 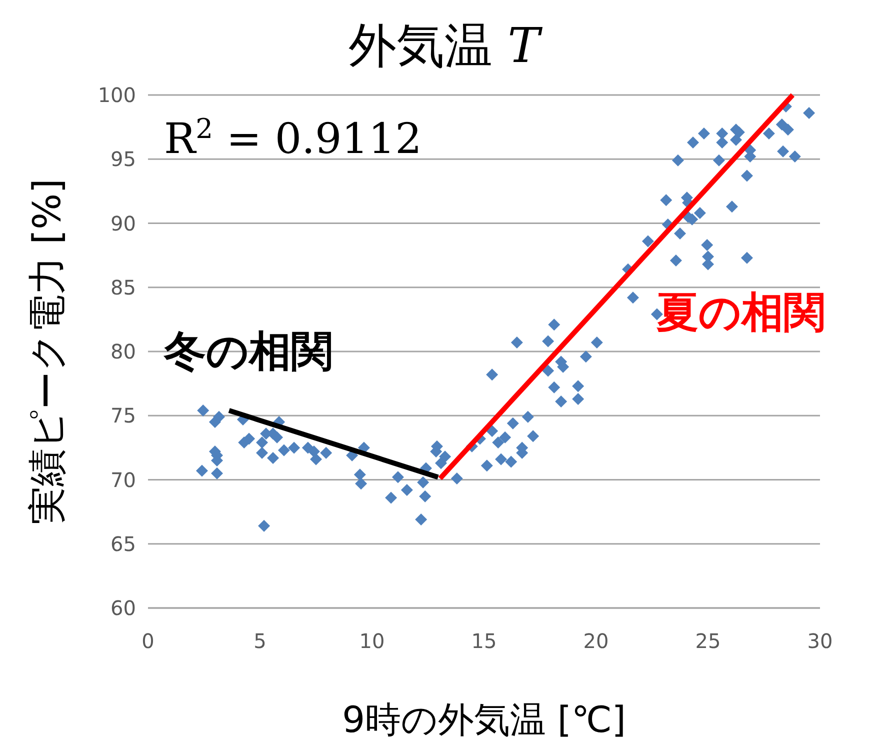 I want to click on y-tick-label: 85, so click(x=123, y=287).